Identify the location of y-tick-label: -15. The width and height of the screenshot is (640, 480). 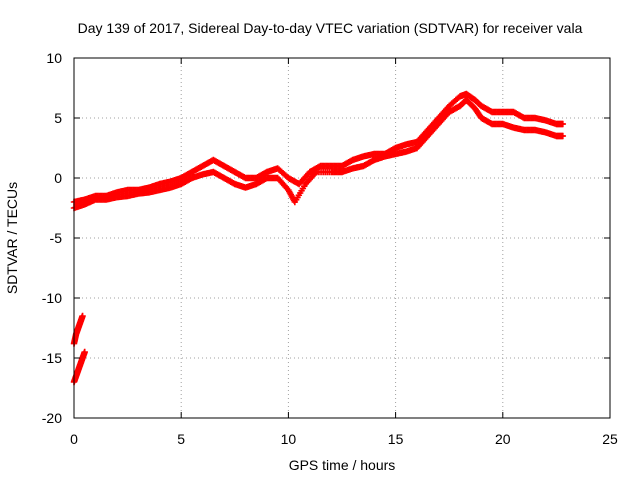
(52, 358).